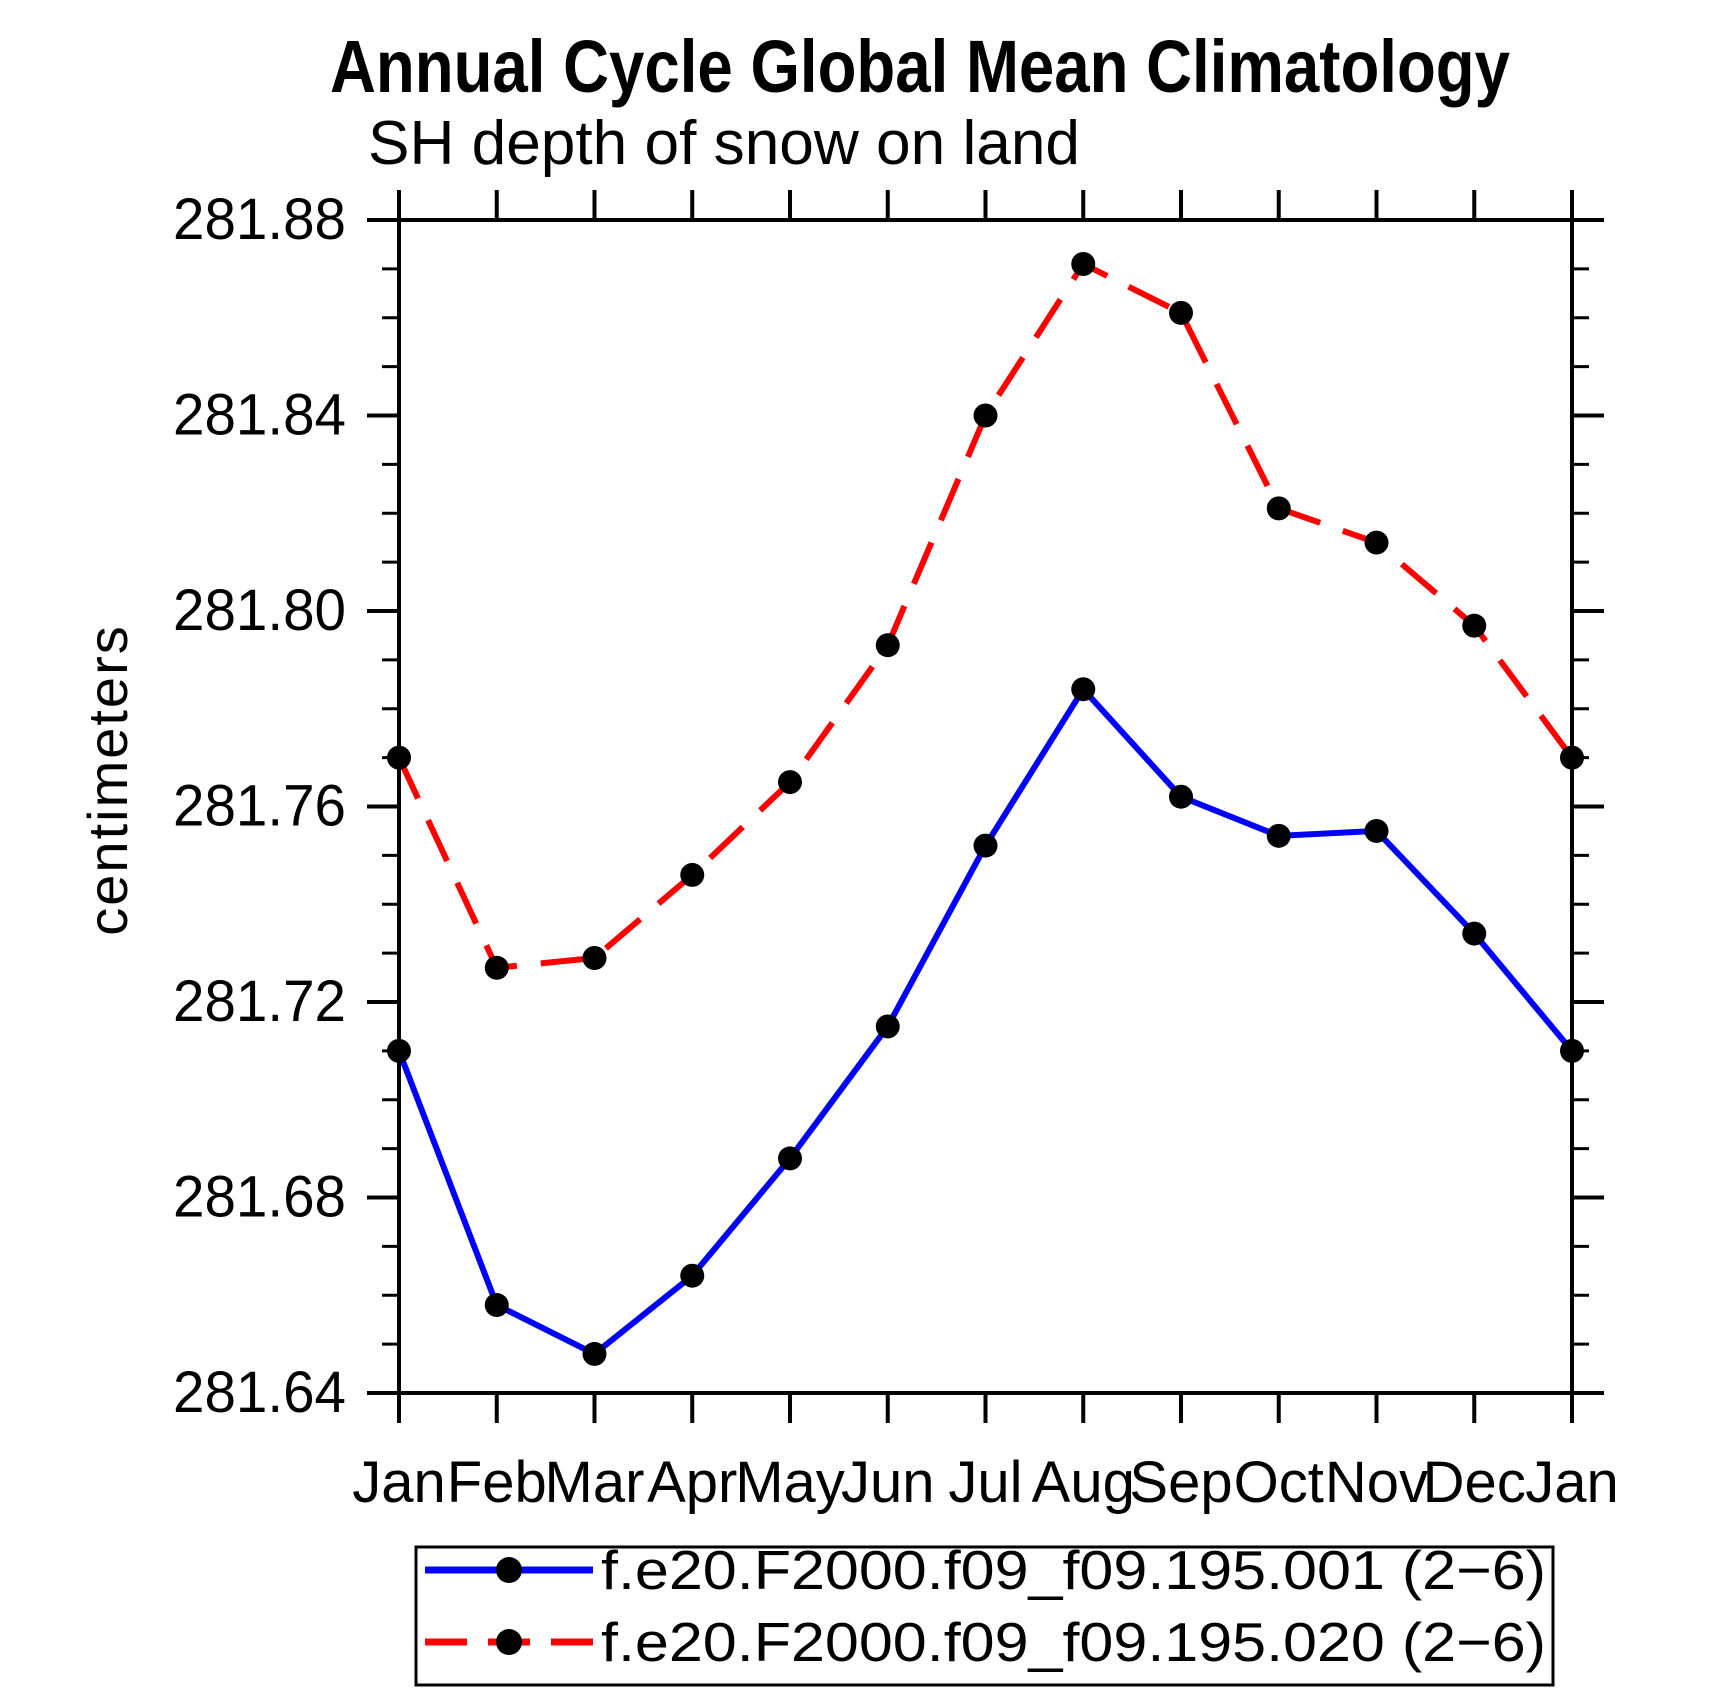 This screenshot has height=1691, width=1710. Describe the element at coordinates (259, 806) in the screenshot. I see `y-tick-label: 281.76` at that location.